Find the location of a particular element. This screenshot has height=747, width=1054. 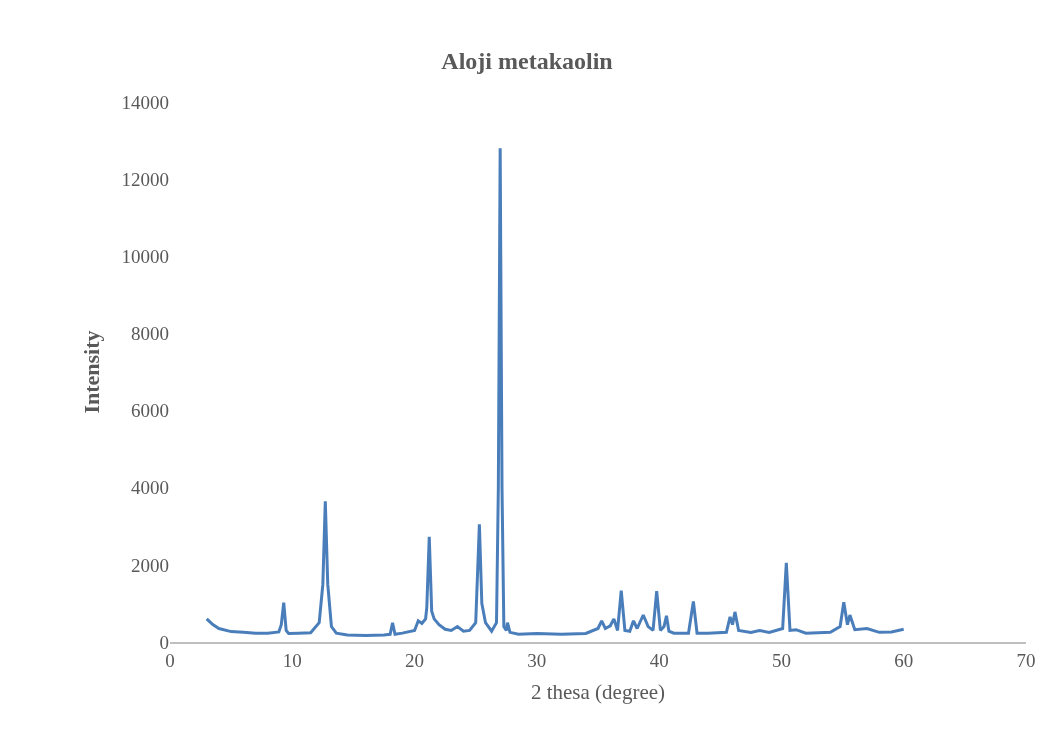

y-tick-label: 4000 is located at coordinates (150, 488).